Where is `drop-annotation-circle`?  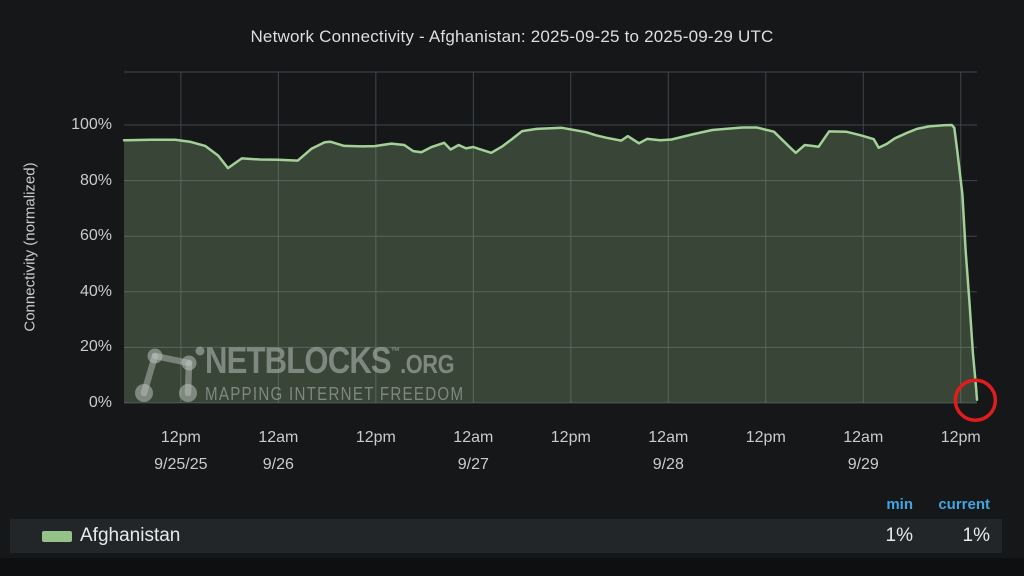 drop-annotation-circle is located at coordinates (975, 400).